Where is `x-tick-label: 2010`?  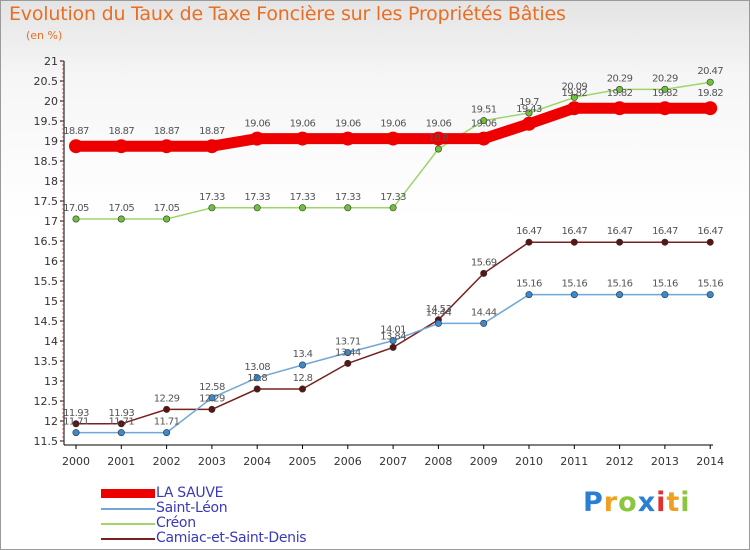 x-tick-label: 2010 is located at coordinates (529, 461).